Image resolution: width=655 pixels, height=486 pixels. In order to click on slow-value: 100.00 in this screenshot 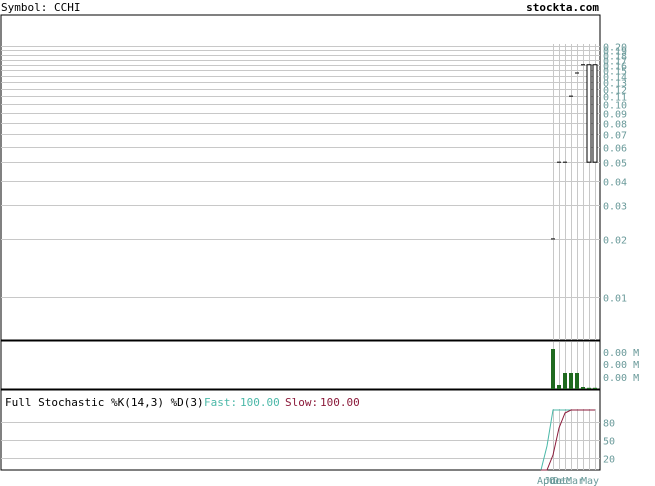, I will do `click(340, 402)`.